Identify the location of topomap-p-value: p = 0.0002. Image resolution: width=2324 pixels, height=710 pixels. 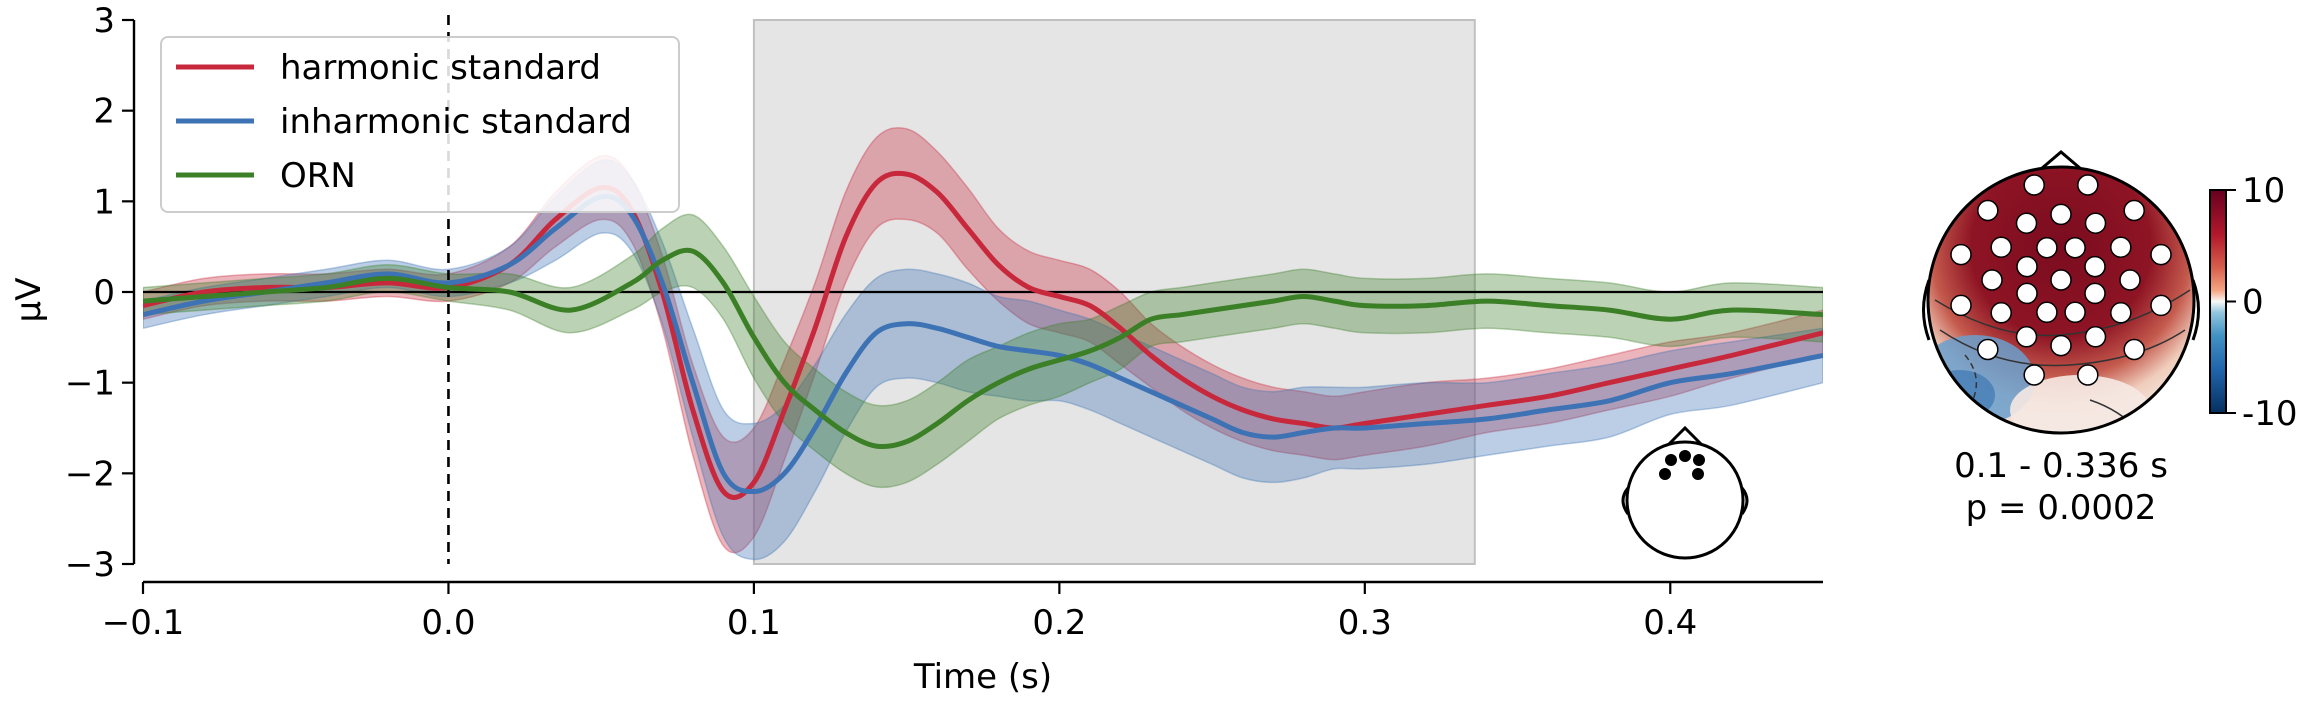
(2061, 508).